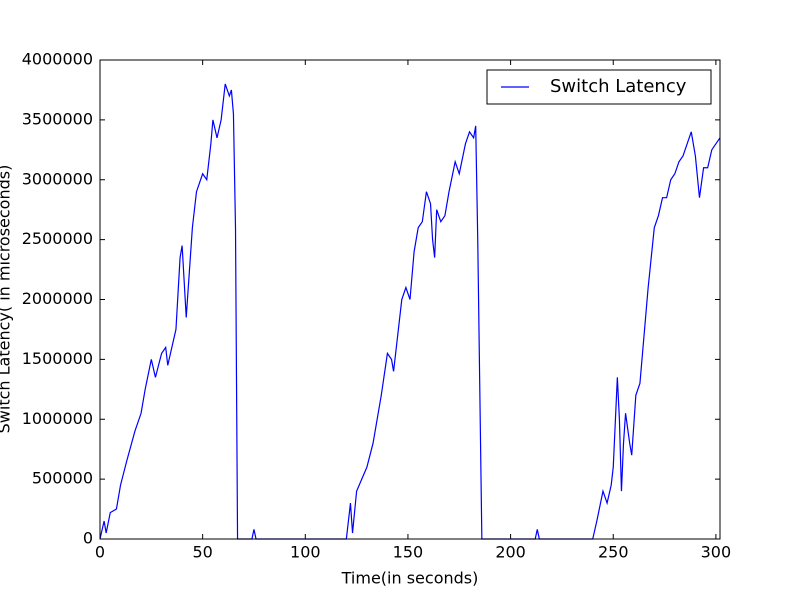 The height and width of the screenshot is (604, 800). Describe the element at coordinates (57, 418) in the screenshot. I see `y-tick-label: 1000000` at that location.